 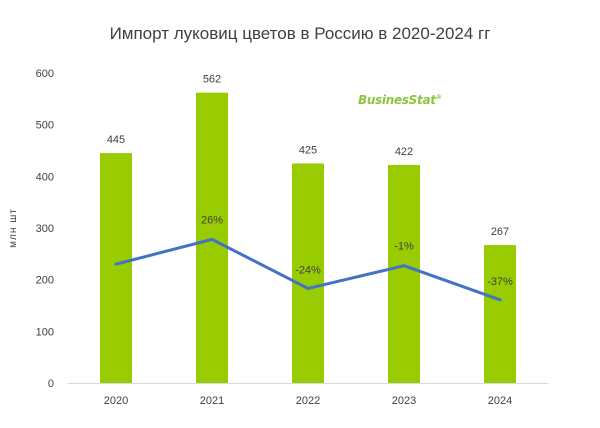 What do you see at coordinates (45, 177) in the screenshot?
I see `y-tick-label: 400` at bounding box center [45, 177].